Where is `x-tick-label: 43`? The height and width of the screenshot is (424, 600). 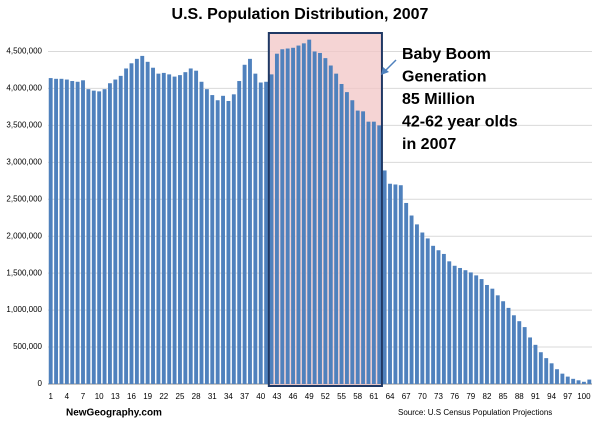 x-tick-label: 43 is located at coordinates (276, 396).